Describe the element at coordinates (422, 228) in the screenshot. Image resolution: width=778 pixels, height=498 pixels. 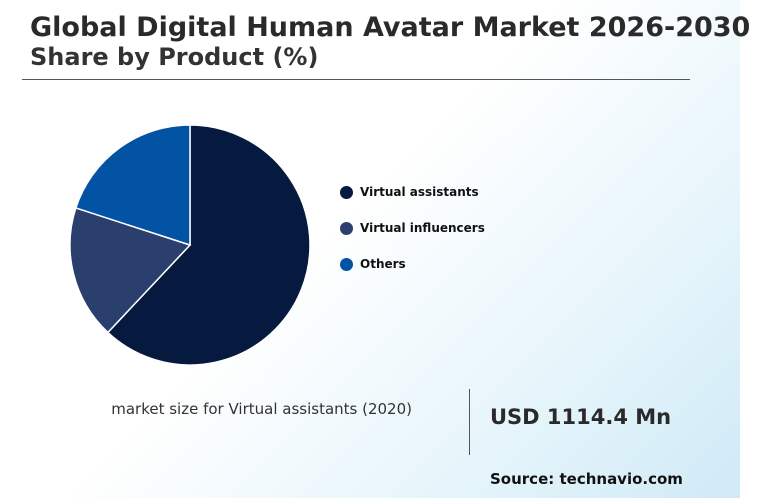
I see `legend-label: Virtual influencers` at that location.